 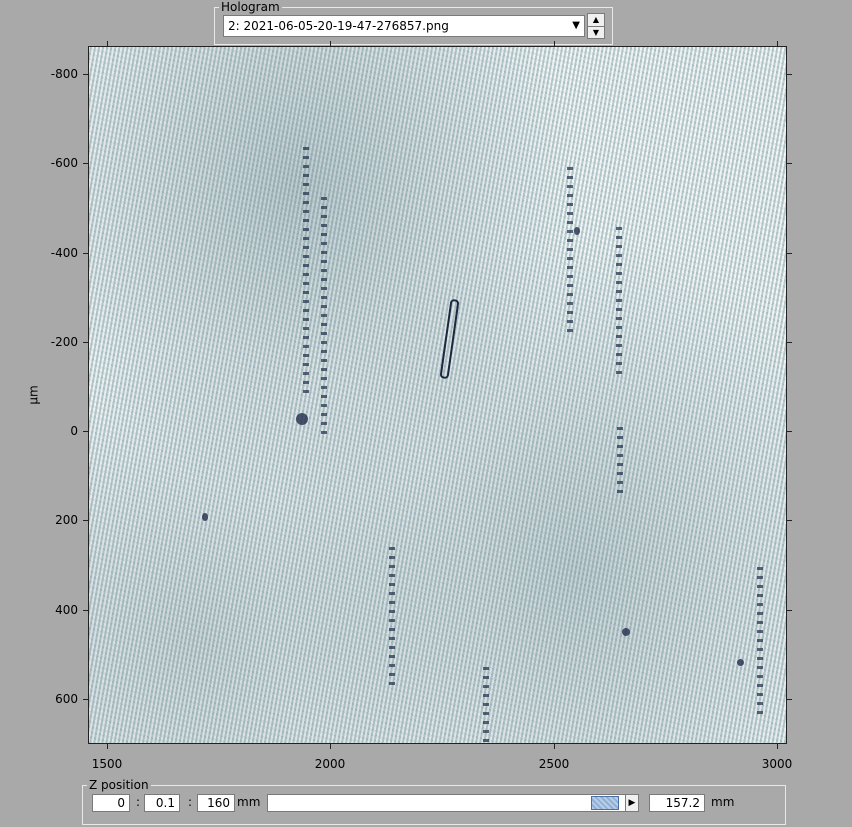 What do you see at coordinates (596, 32) in the screenshot?
I see `spin-down-icon: ▼` at bounding box center [596, 32].